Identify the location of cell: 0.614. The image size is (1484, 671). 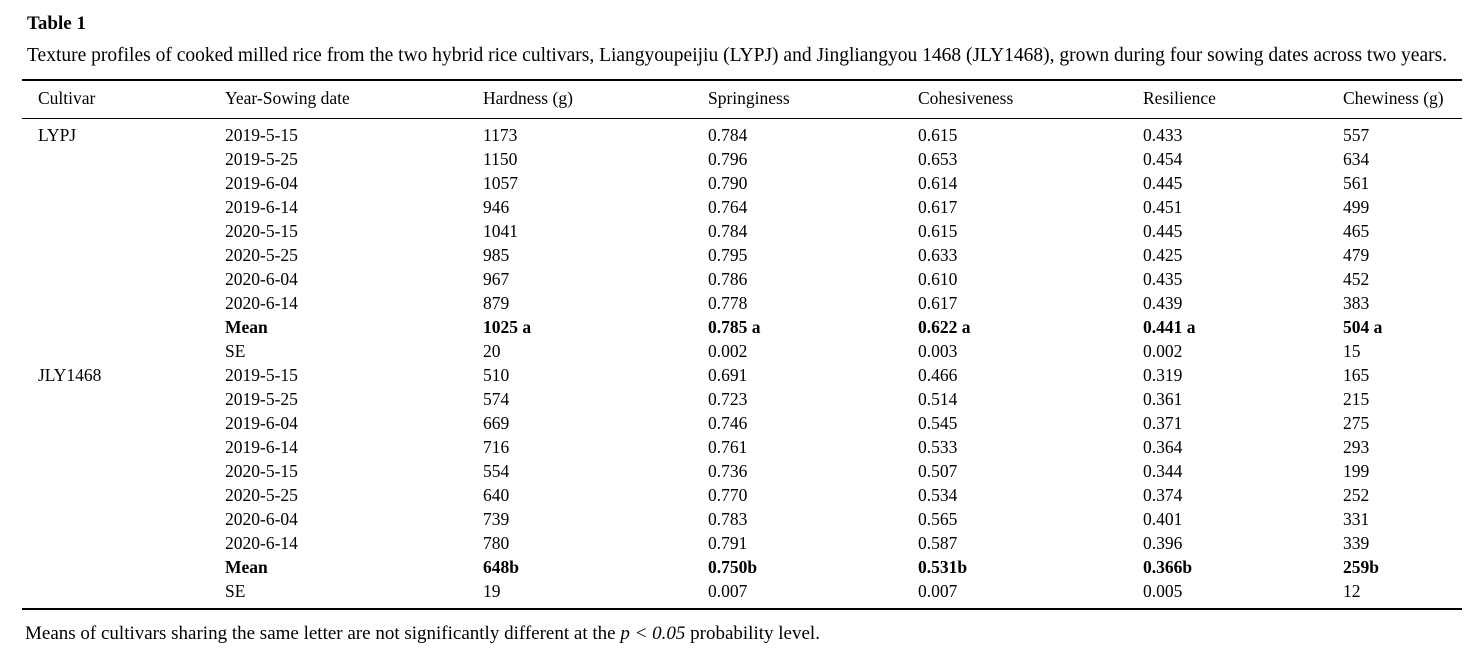
(938, 183).